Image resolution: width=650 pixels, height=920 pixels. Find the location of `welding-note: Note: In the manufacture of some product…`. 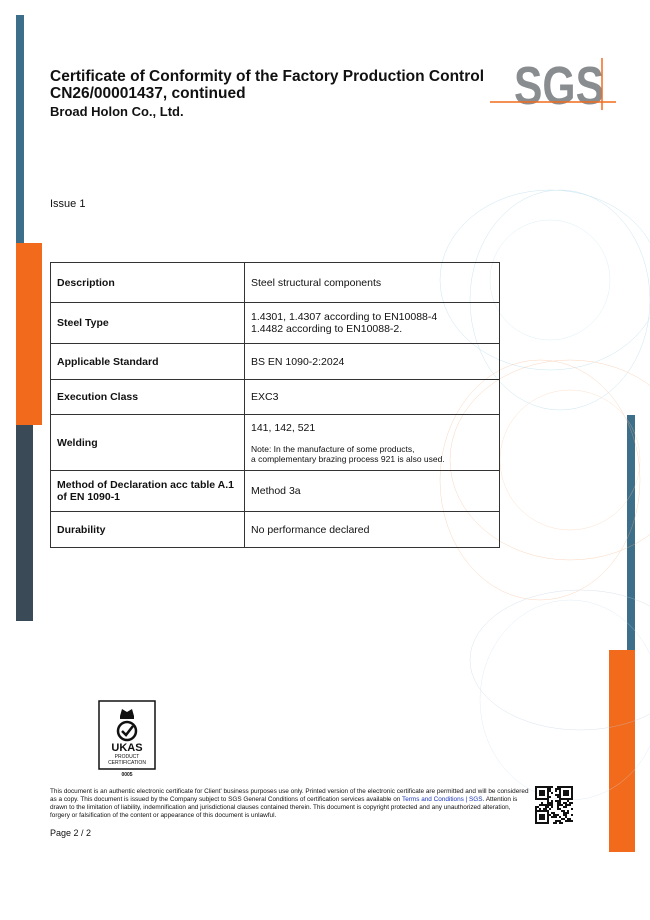

welding-note: Note: In the manufacture of some product… is located at coordinates (372, 454).